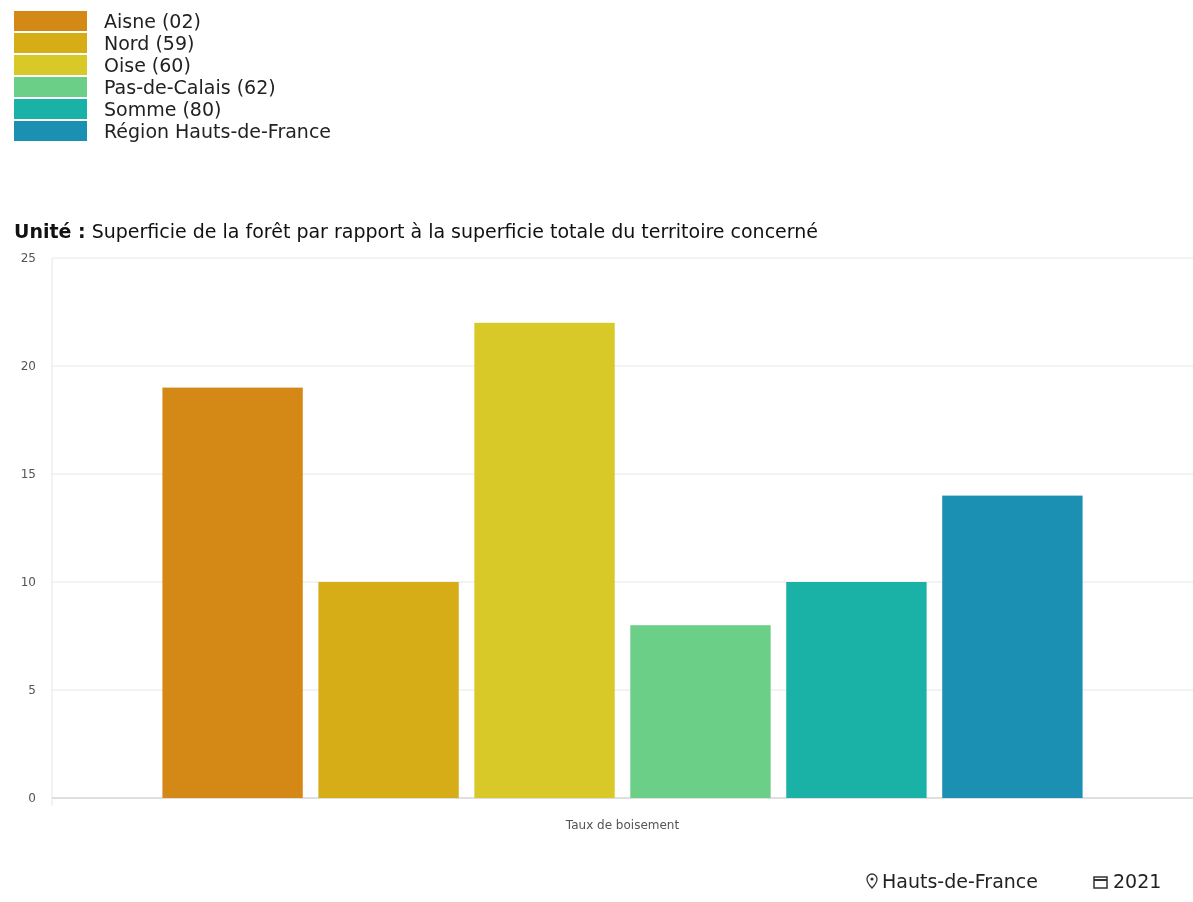 This screenshot has width=1193, height=902. I want to click on y-tick-label: 5, so click(32, 690).